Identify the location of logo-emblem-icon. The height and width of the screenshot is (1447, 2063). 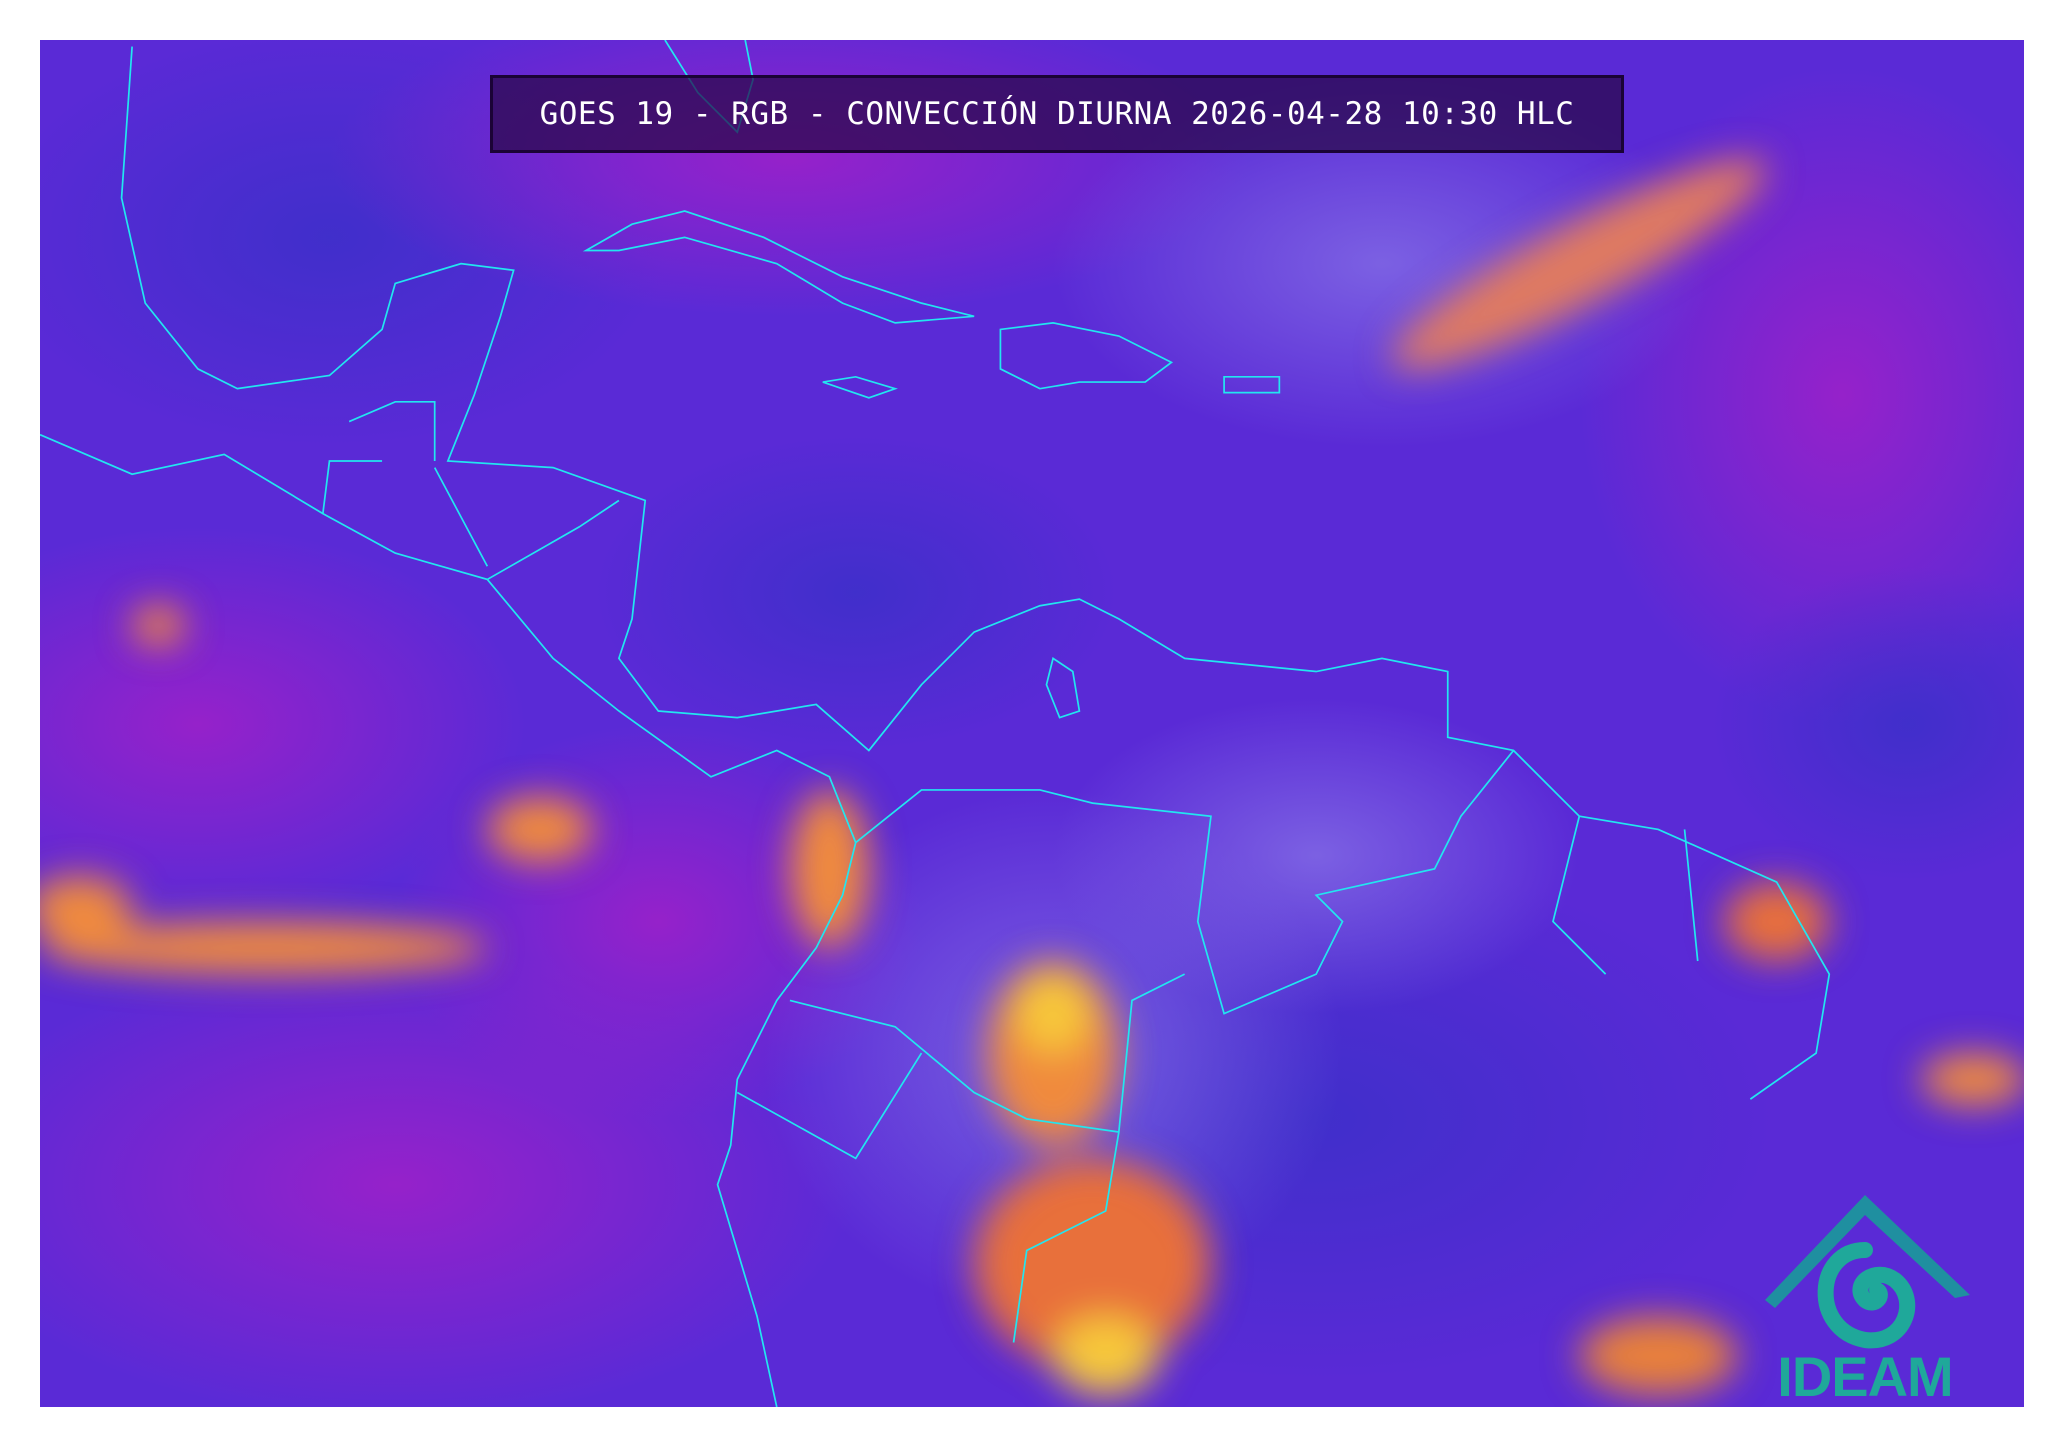
(1867, 1272).